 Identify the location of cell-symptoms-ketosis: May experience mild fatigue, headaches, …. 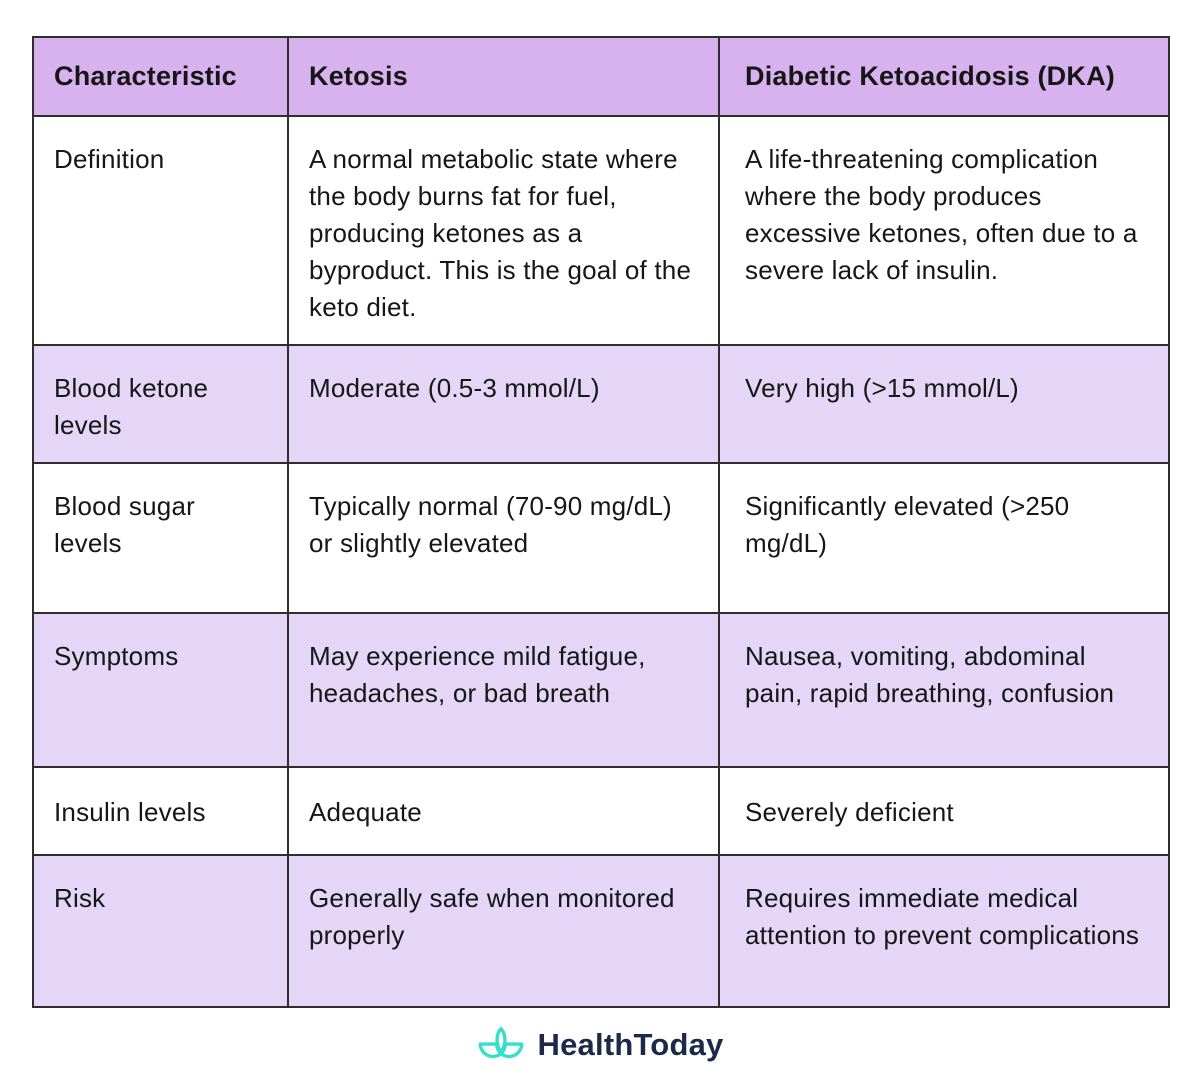
(503, 690).